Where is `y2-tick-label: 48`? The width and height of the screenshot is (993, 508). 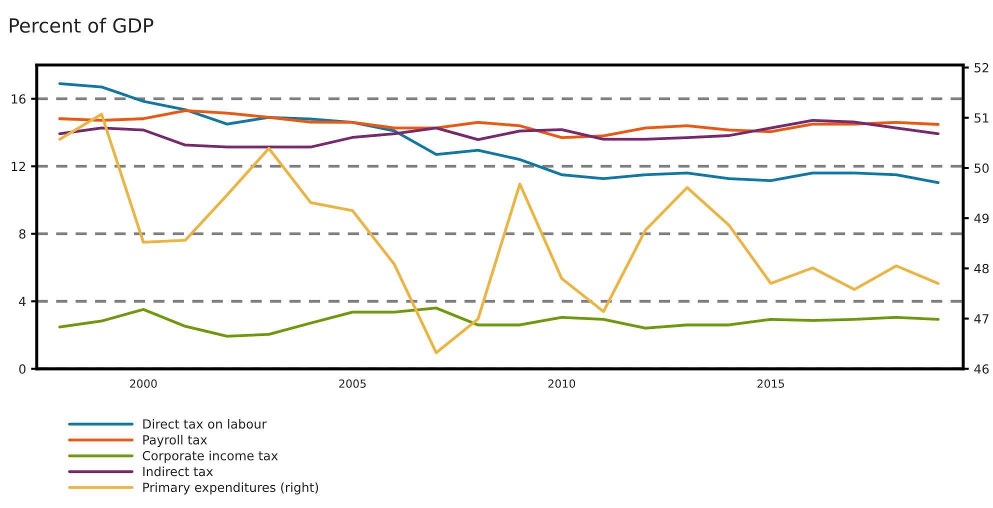 y2-tick-label: 48 is located at coordinates (981, 269).